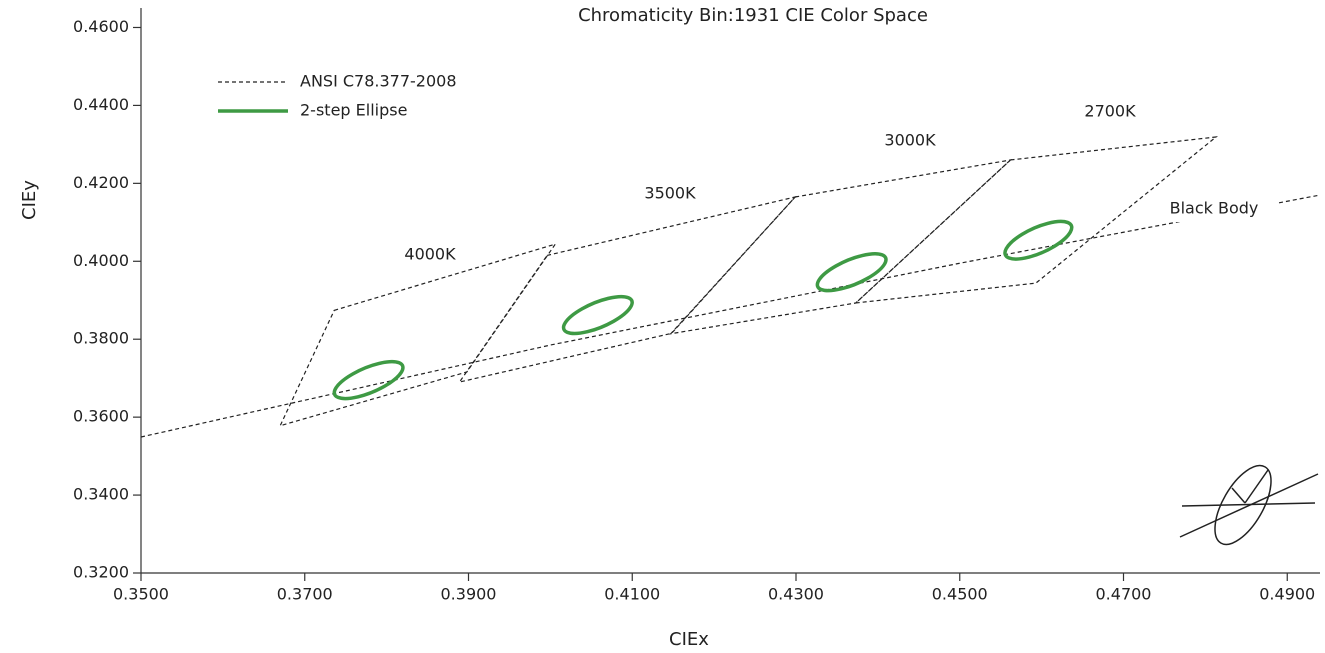  What do you see at coordinates (305, 594) in the screenshot?
I see `x-tick-label: 0.3700` at bounding box center [305, 594].